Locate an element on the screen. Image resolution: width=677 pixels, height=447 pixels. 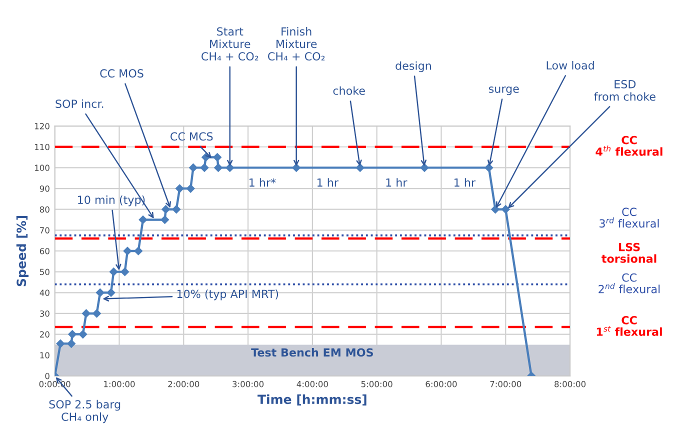
annotation: Low load is located at coordinates (570, 65).